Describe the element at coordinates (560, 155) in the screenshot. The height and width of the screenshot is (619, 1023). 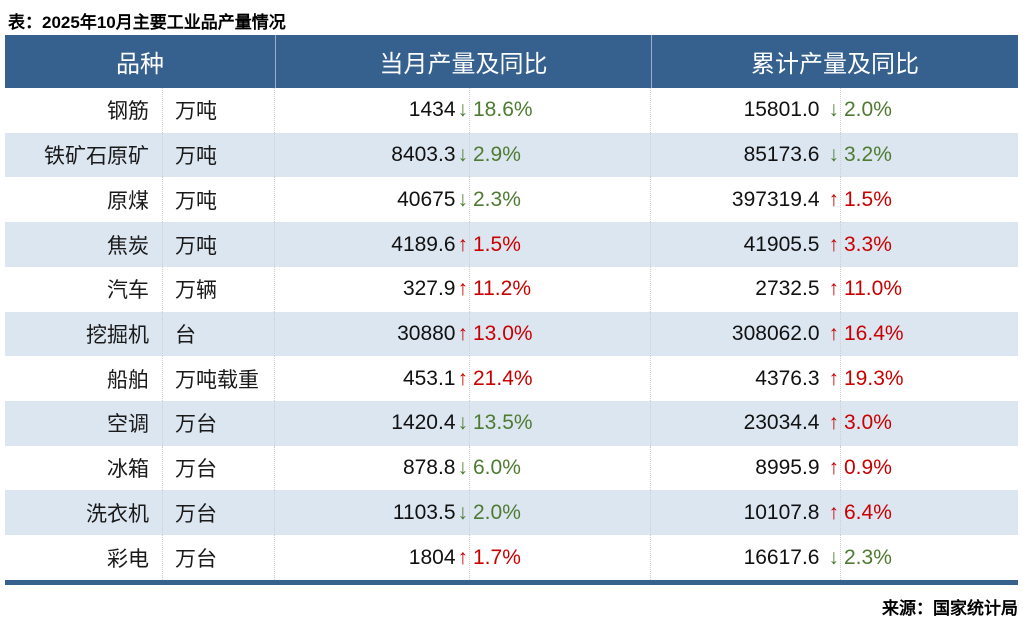
I see `monthly-pct-cell: 2.9%` at that location.